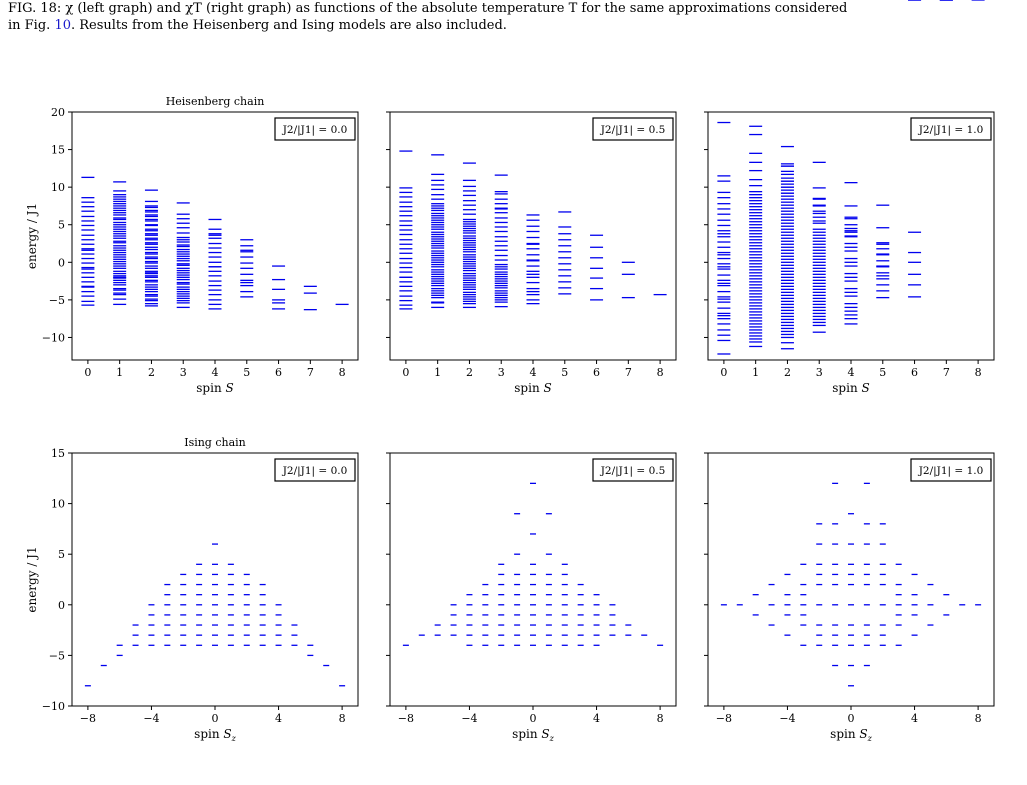  I want to click on chart-panel-3: 0 1 2 3 4 5 6 7 8 spin S J2/|J1| = 1.0, so click(849, 197).